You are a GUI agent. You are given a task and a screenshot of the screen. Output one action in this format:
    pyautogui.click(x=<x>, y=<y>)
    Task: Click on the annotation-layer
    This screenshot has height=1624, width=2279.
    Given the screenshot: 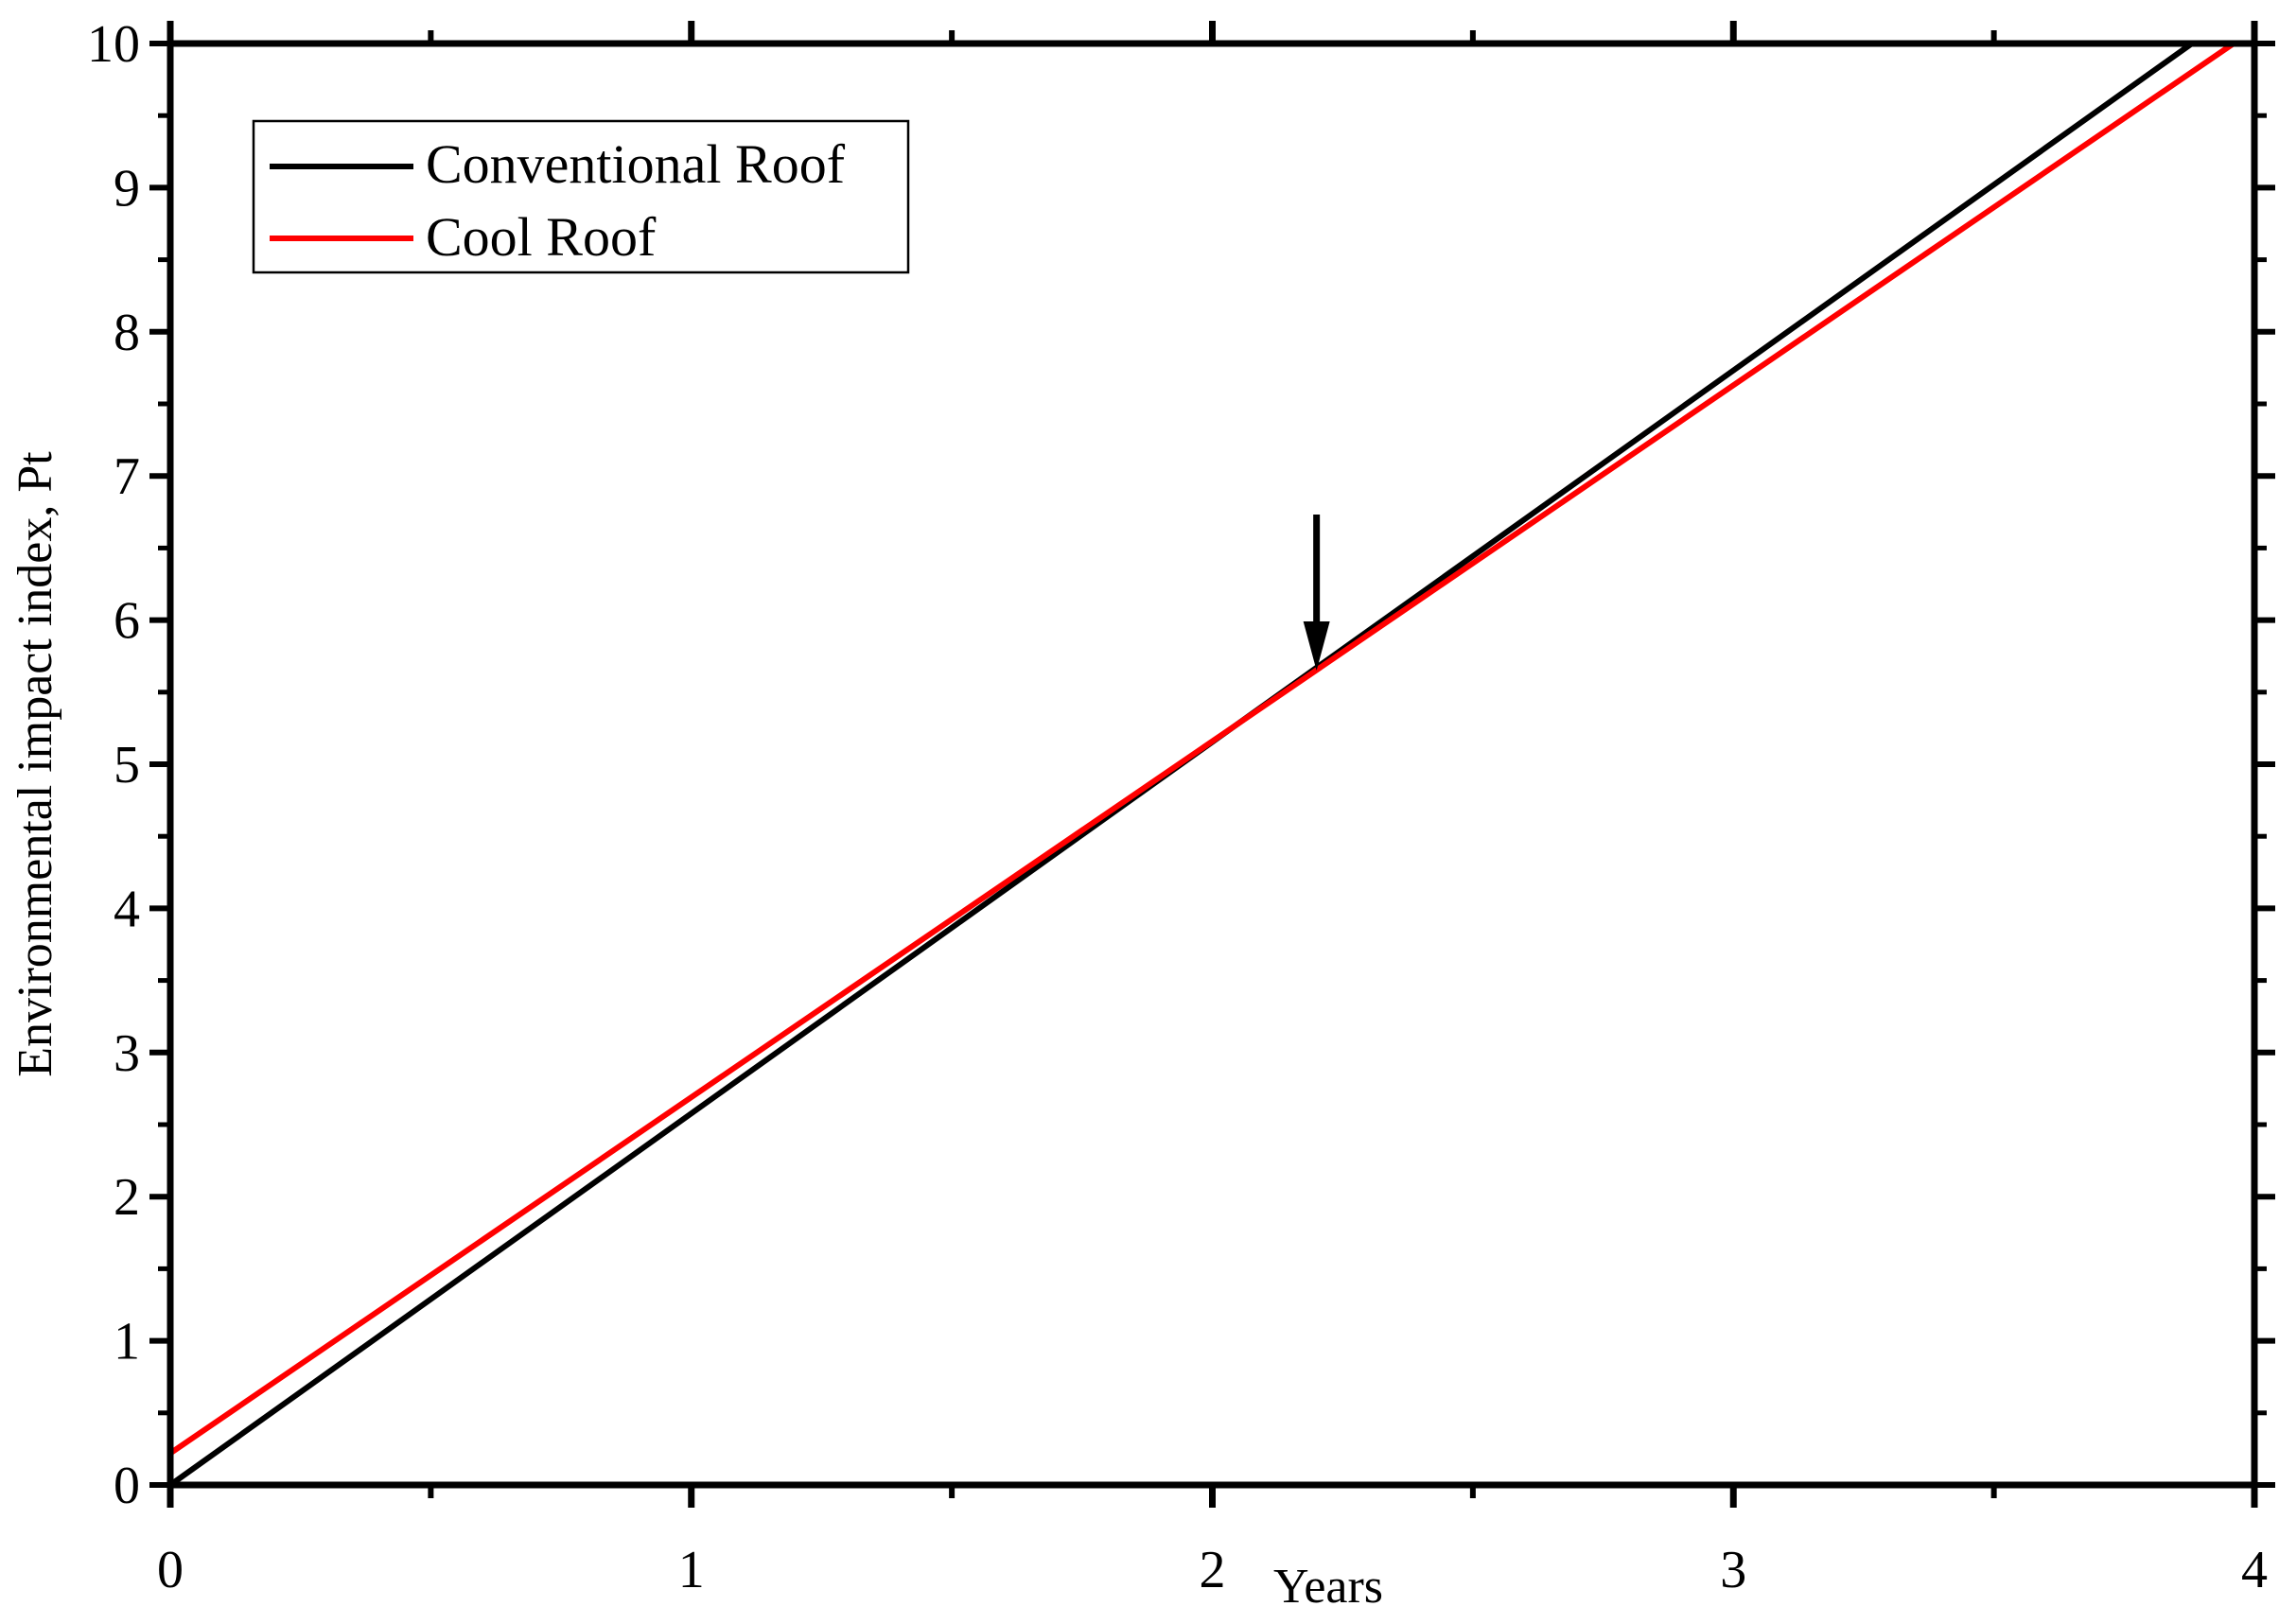 What is the action you would take?
    pyautogui.click(x=1316, y=593)
    